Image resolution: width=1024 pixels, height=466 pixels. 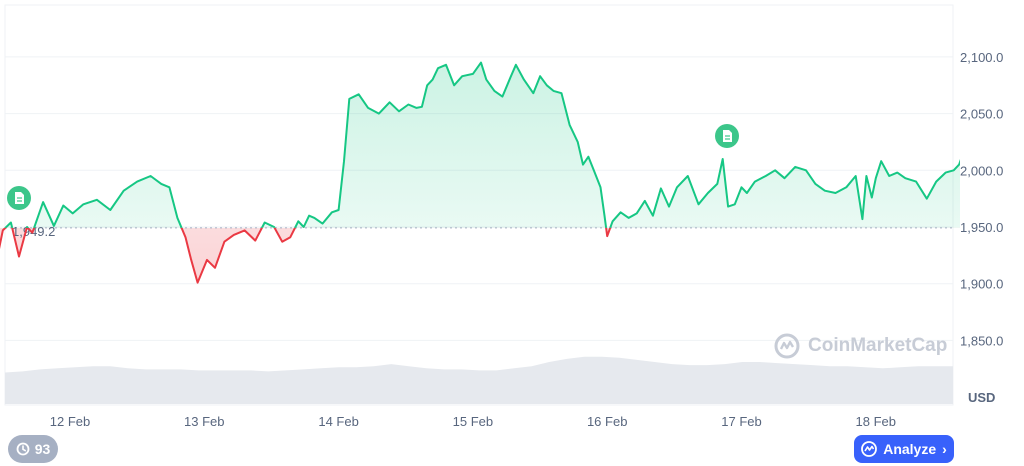 What do you see at coordinates (741, 421) in the screenshot?
I see `x-tick-label: 17 Feb` at bounding box center [741, 421].